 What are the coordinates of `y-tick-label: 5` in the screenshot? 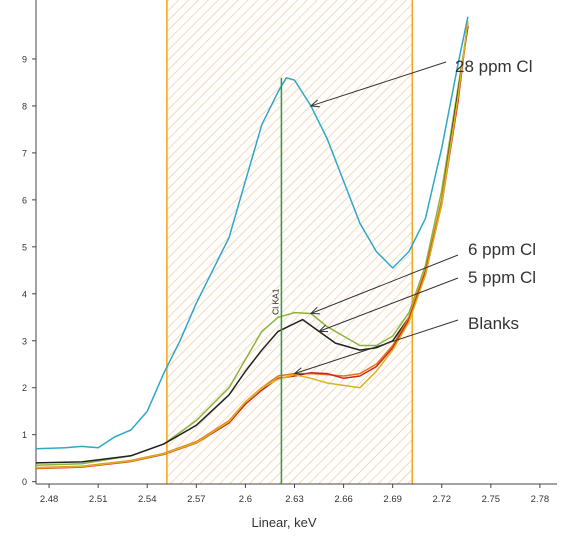 It's located at (24, 247).